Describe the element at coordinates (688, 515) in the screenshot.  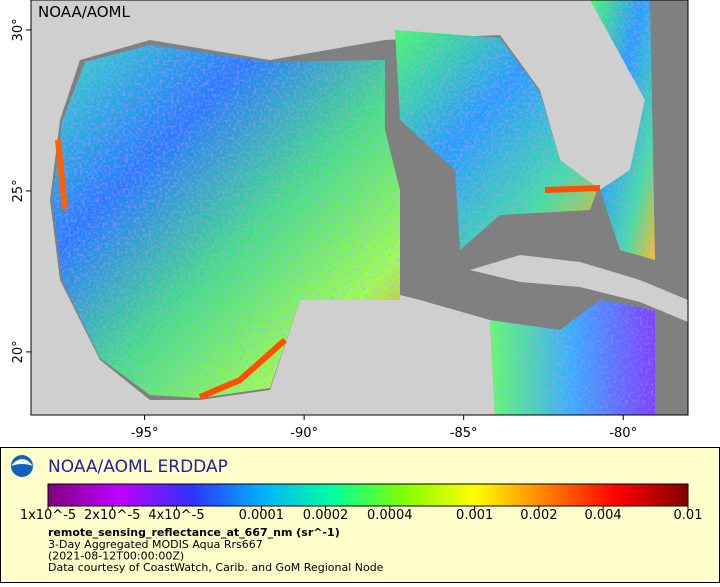
I see `colorbar-tick-label: 0.01` at that location.